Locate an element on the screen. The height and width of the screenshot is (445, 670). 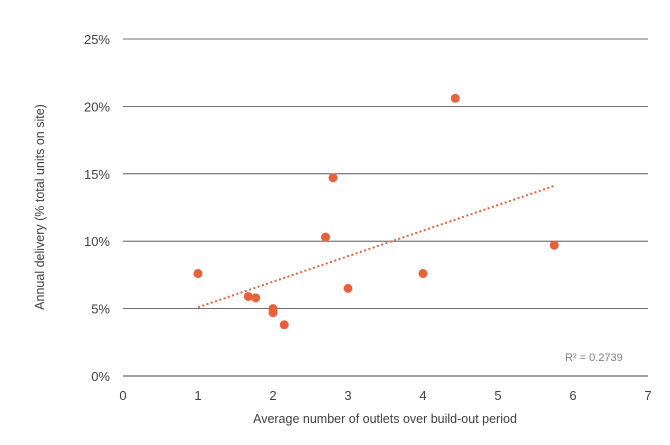
x-tick-label: 2 is located at coordinates (272, 395).